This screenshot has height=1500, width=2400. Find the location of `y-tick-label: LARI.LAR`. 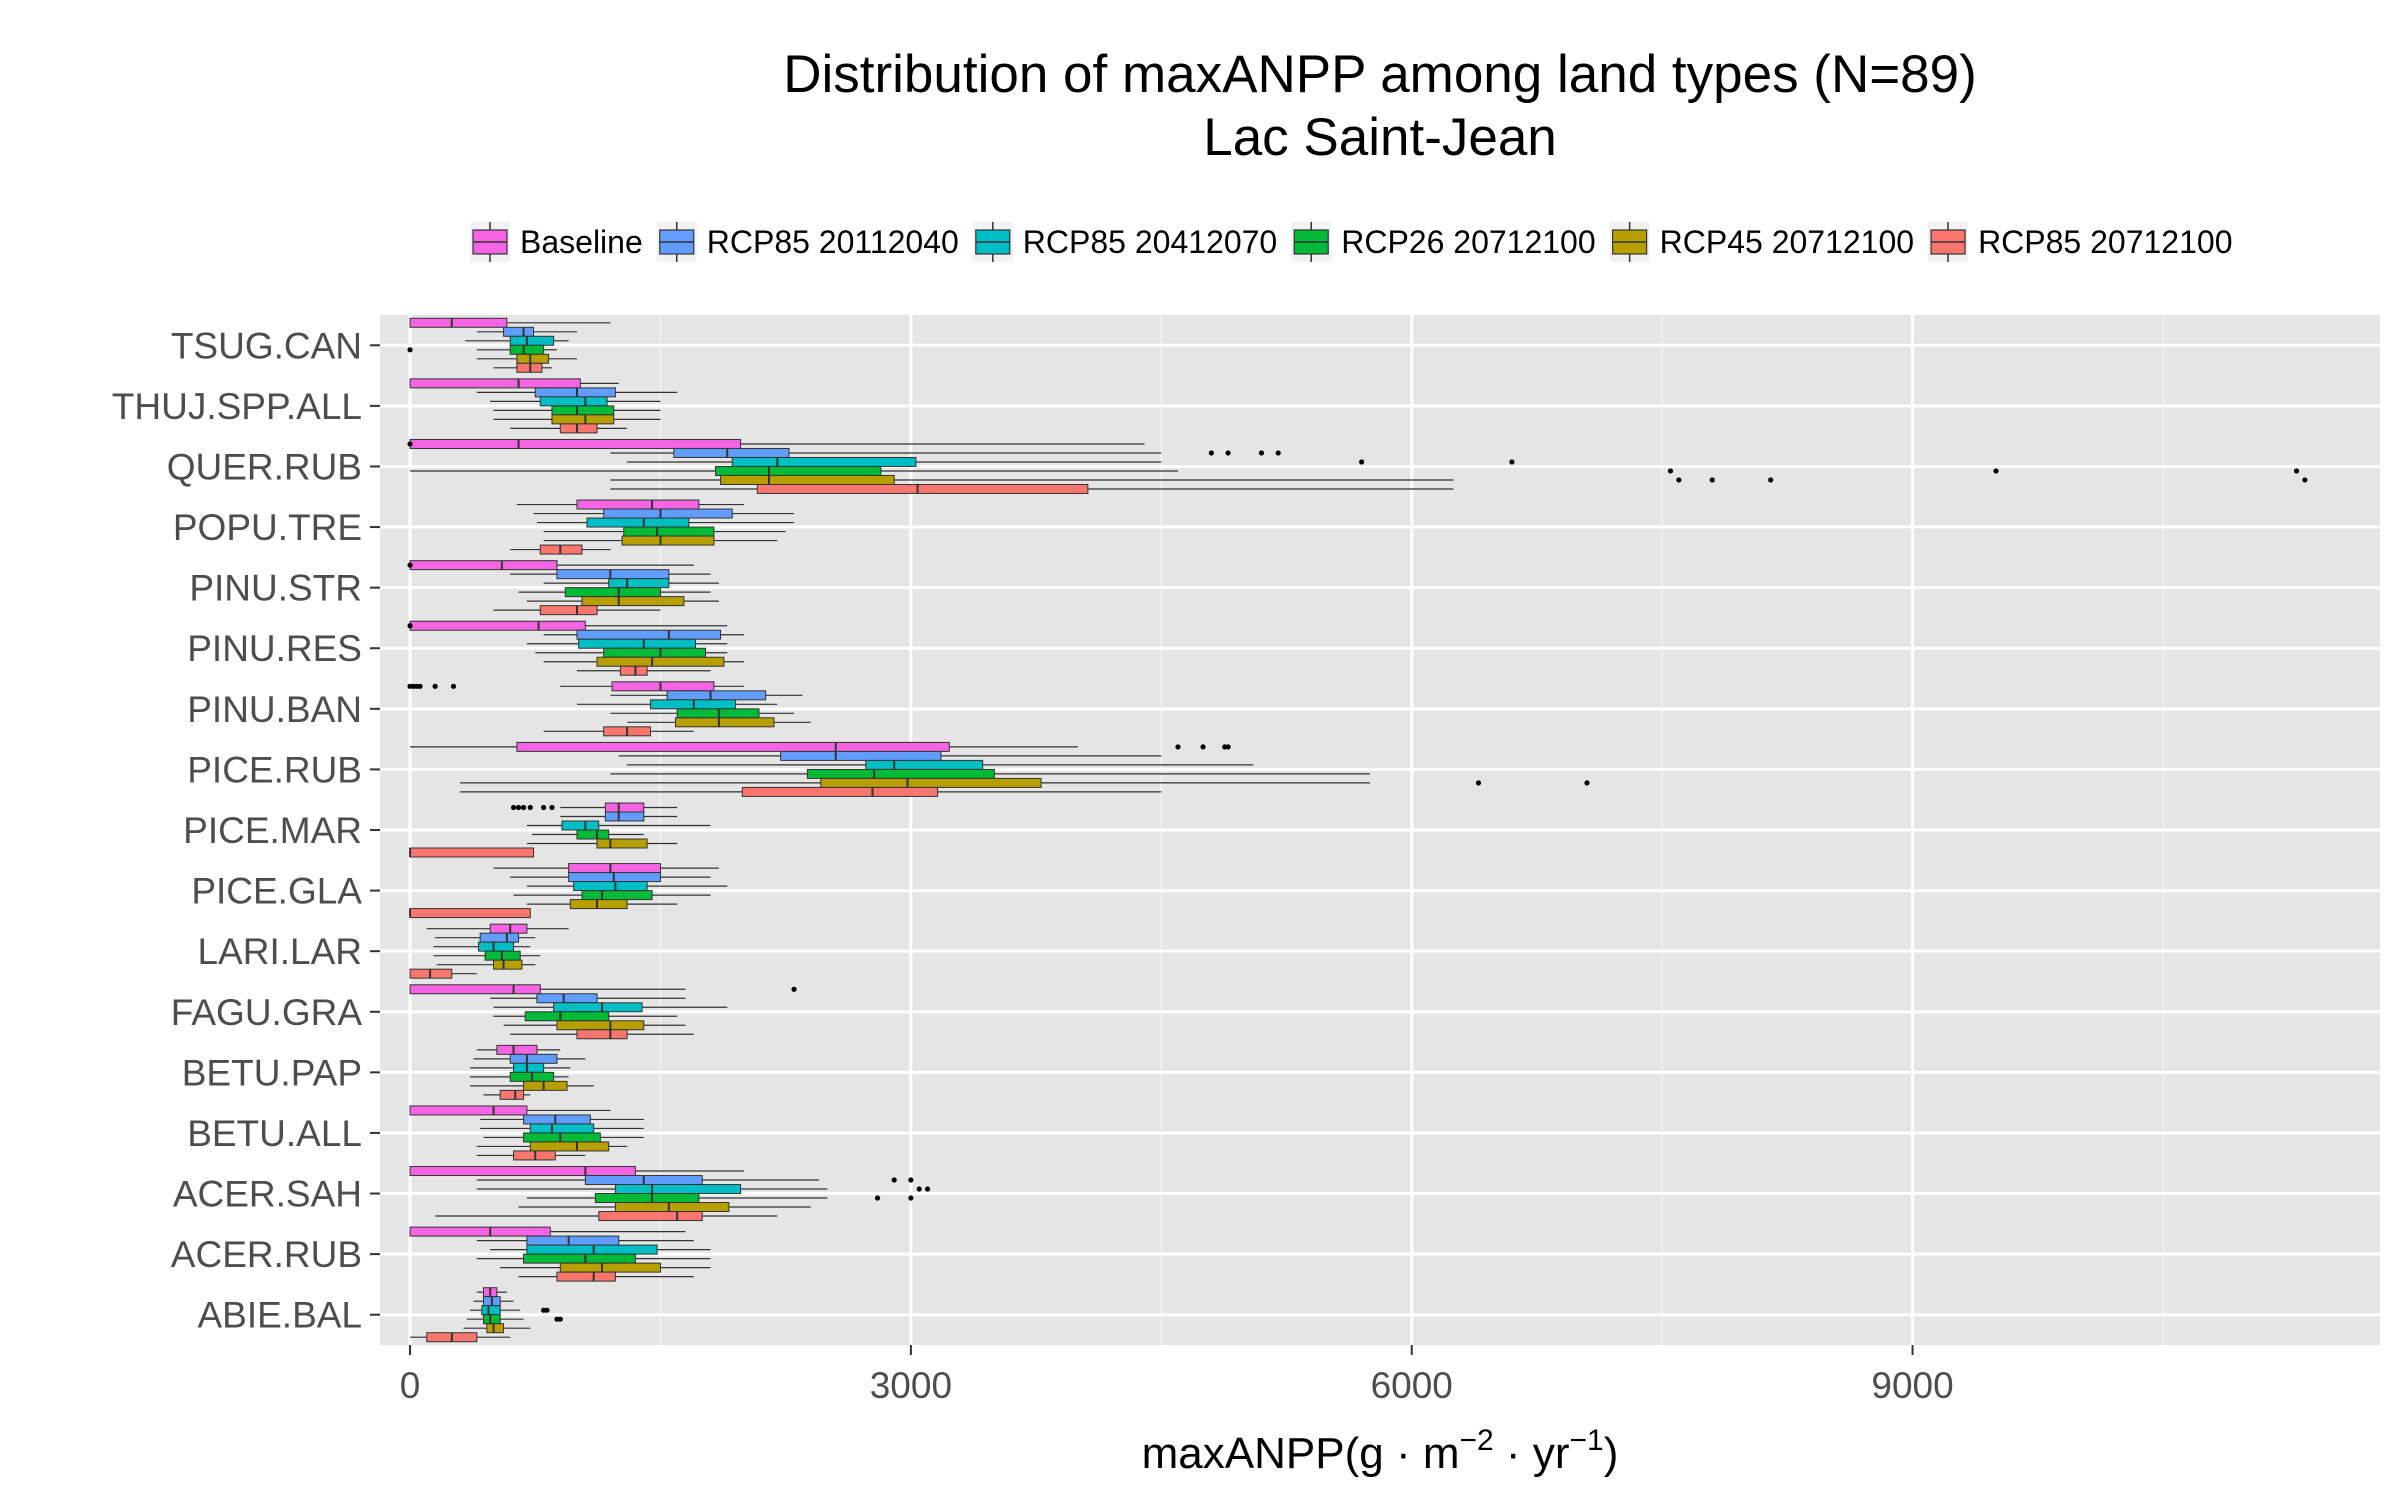

y-tick-label: LARI.LAR is located at coordinates (279, 951).